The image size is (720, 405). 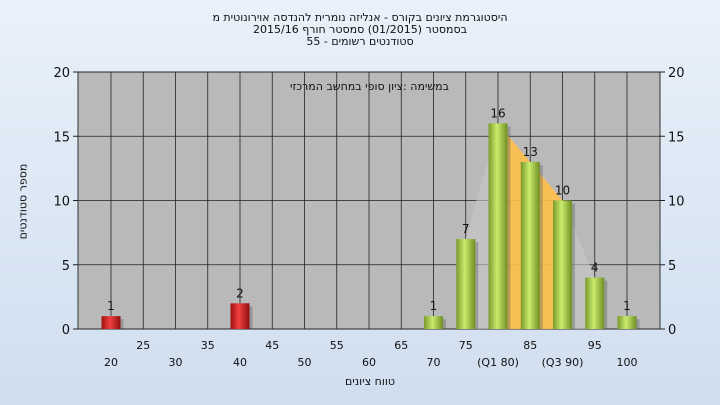 I want to click on y-tick-label-right: 10, so click(x=676, y=202).